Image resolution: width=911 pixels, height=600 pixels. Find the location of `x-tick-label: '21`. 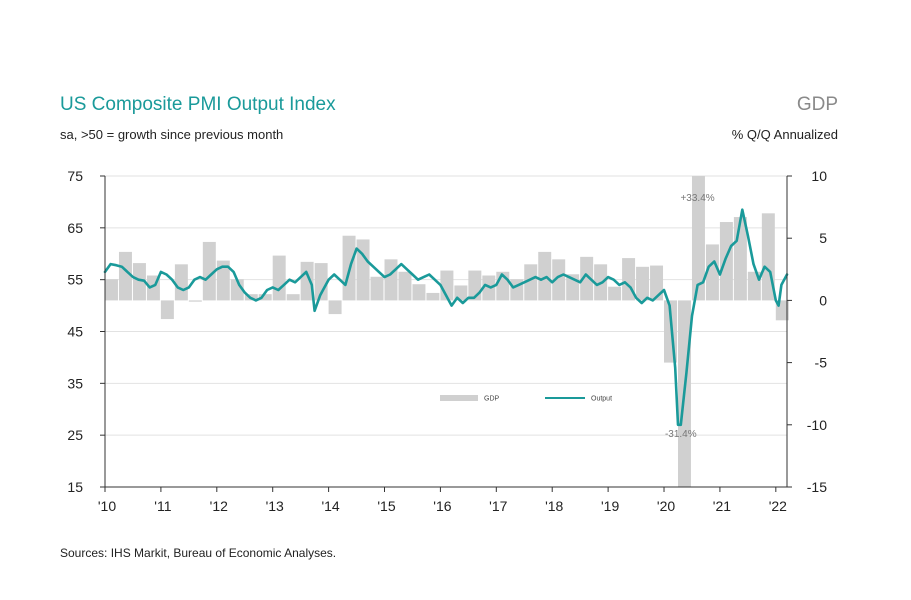

x-tick-label: '21 is located at coordinates (722, 506).